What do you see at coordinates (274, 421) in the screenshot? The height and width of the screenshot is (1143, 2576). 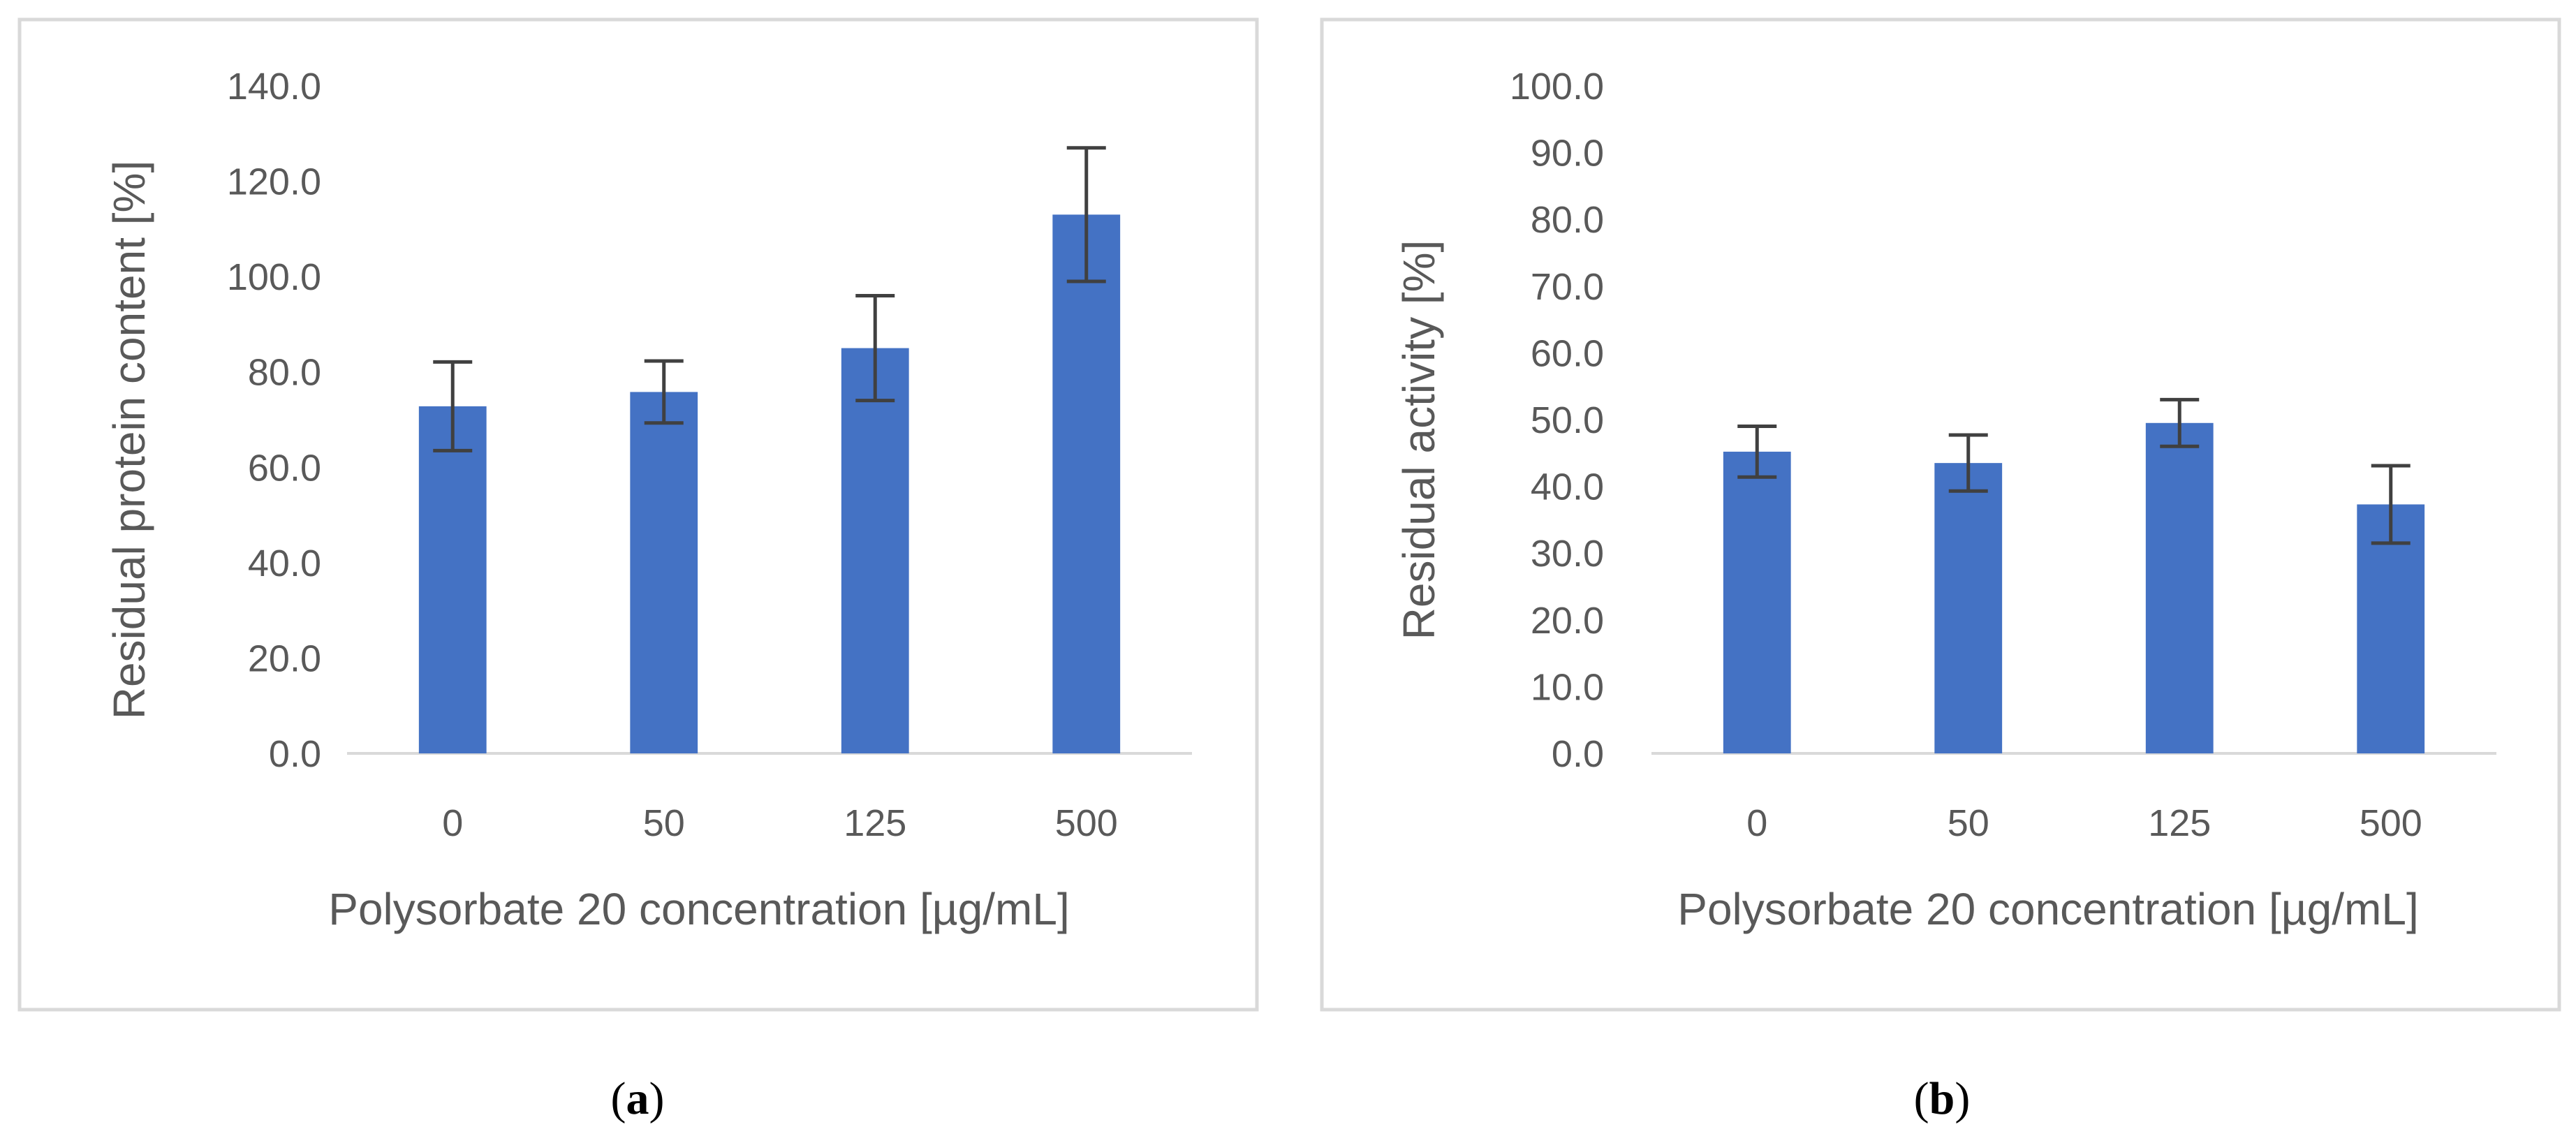 I see `y-tick-labels-a: 0.0 20.0 40.0 60.0 80.0 100.0 120.0 140.0` at bounding box center [274, 421].